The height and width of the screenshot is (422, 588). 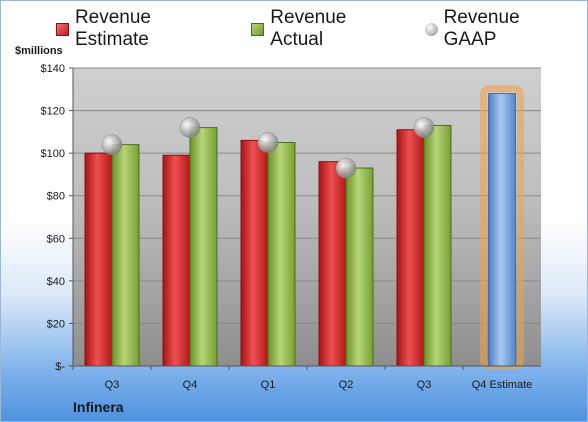 I want to click on x-tick-label: Q1, so click(x=268, y=385).